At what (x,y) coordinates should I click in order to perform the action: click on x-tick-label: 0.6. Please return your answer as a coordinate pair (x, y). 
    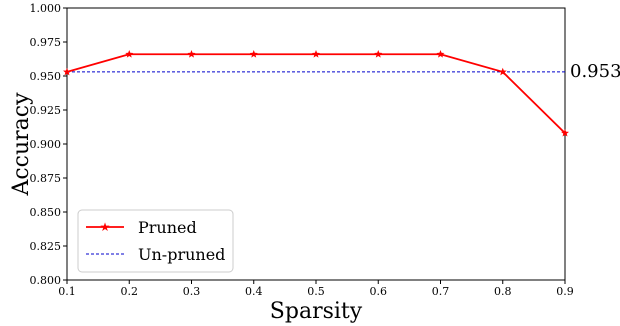
    Looking at the image, I should click on (379, 291).